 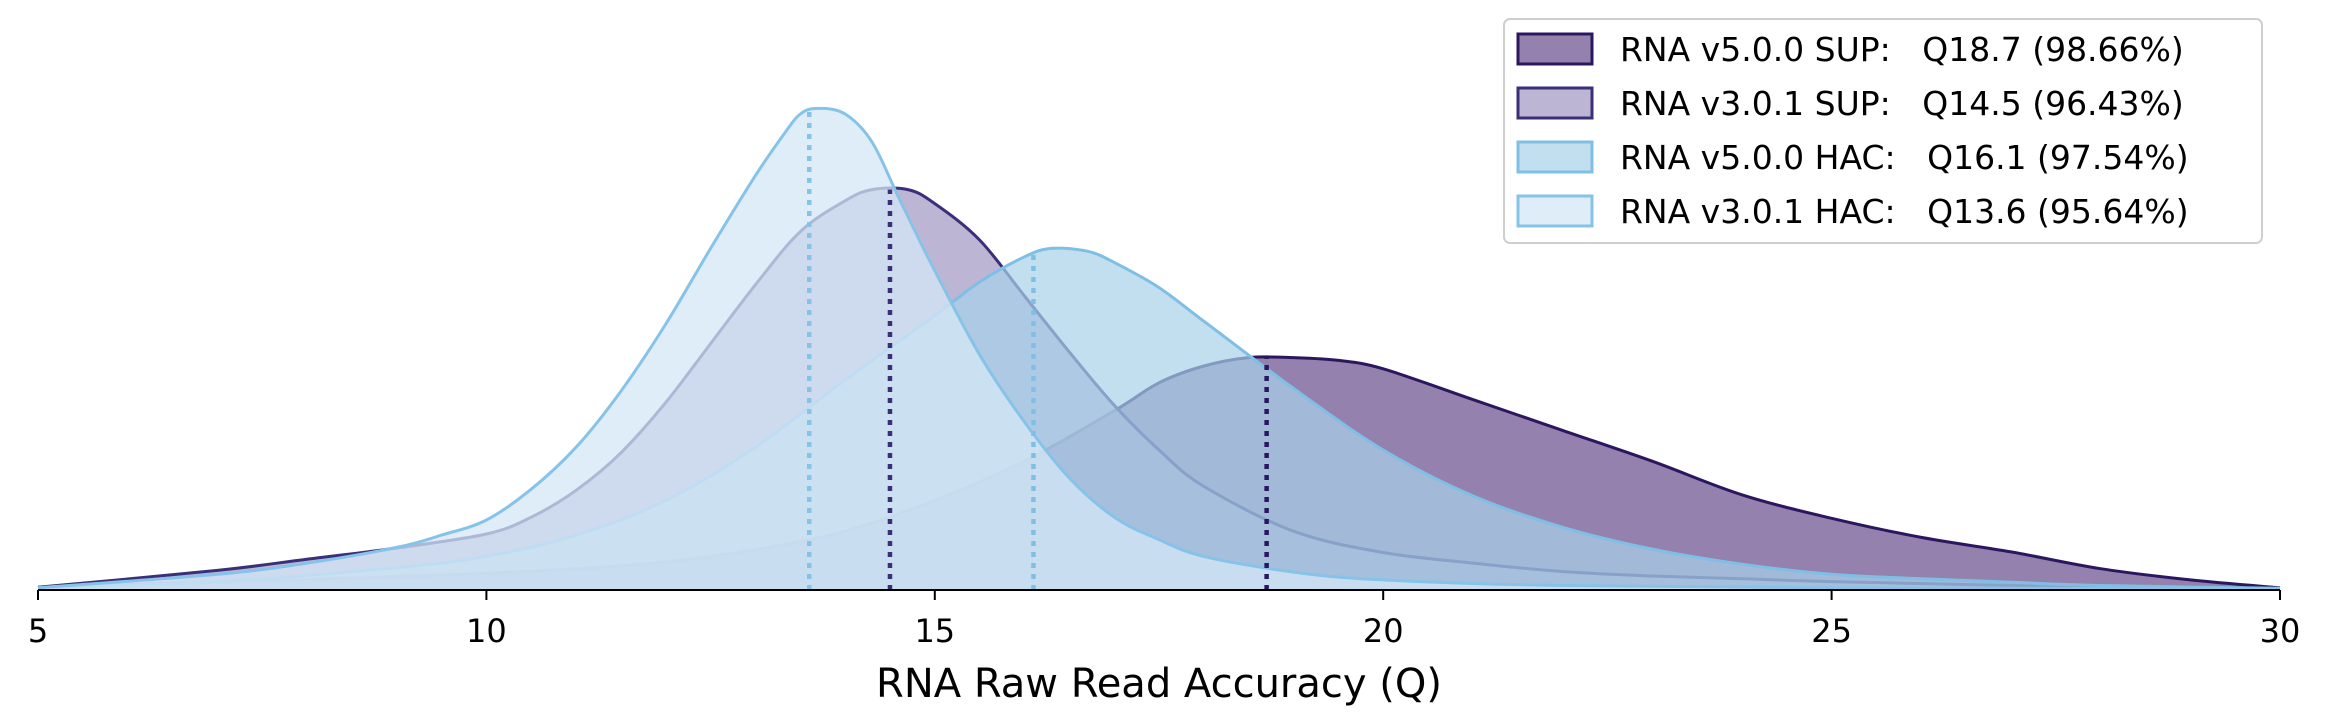 I want to click on legend-frame, so click(x=1883, y=131).